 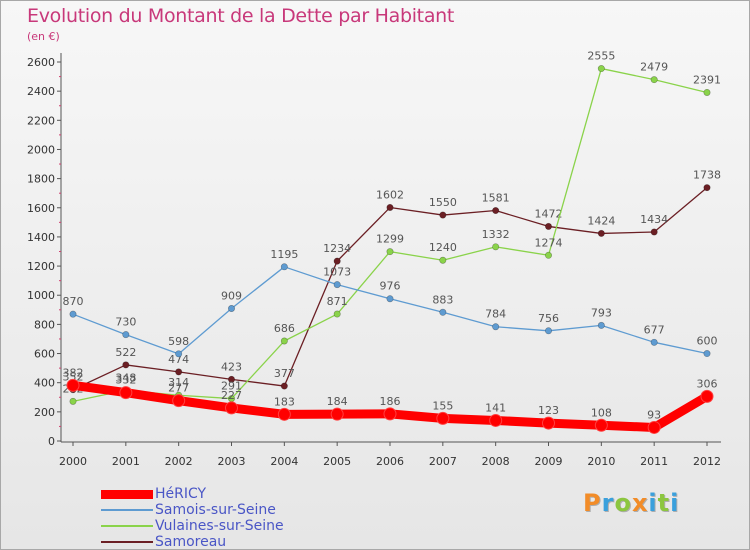 I want to click on data-label: 184, so click(x=337, y=401).